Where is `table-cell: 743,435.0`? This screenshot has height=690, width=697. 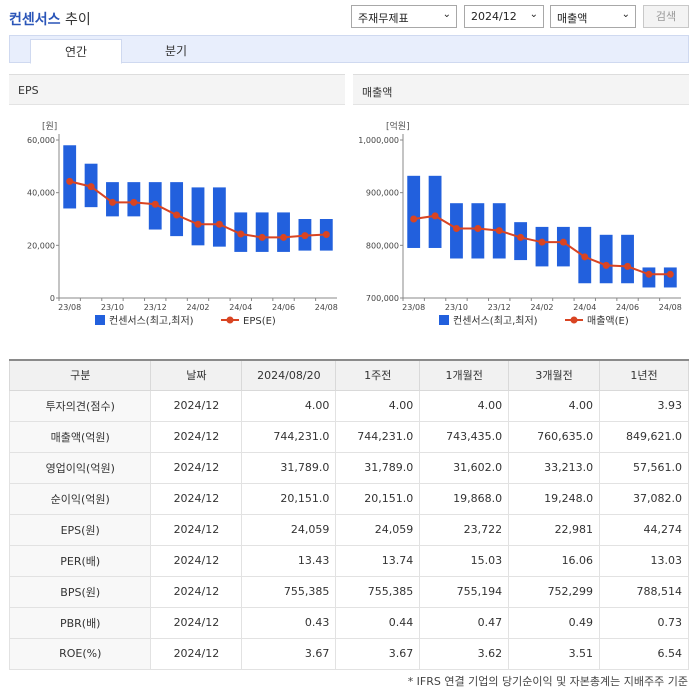
table-cell: 743,435.0 is located at coordinates (464, 436).